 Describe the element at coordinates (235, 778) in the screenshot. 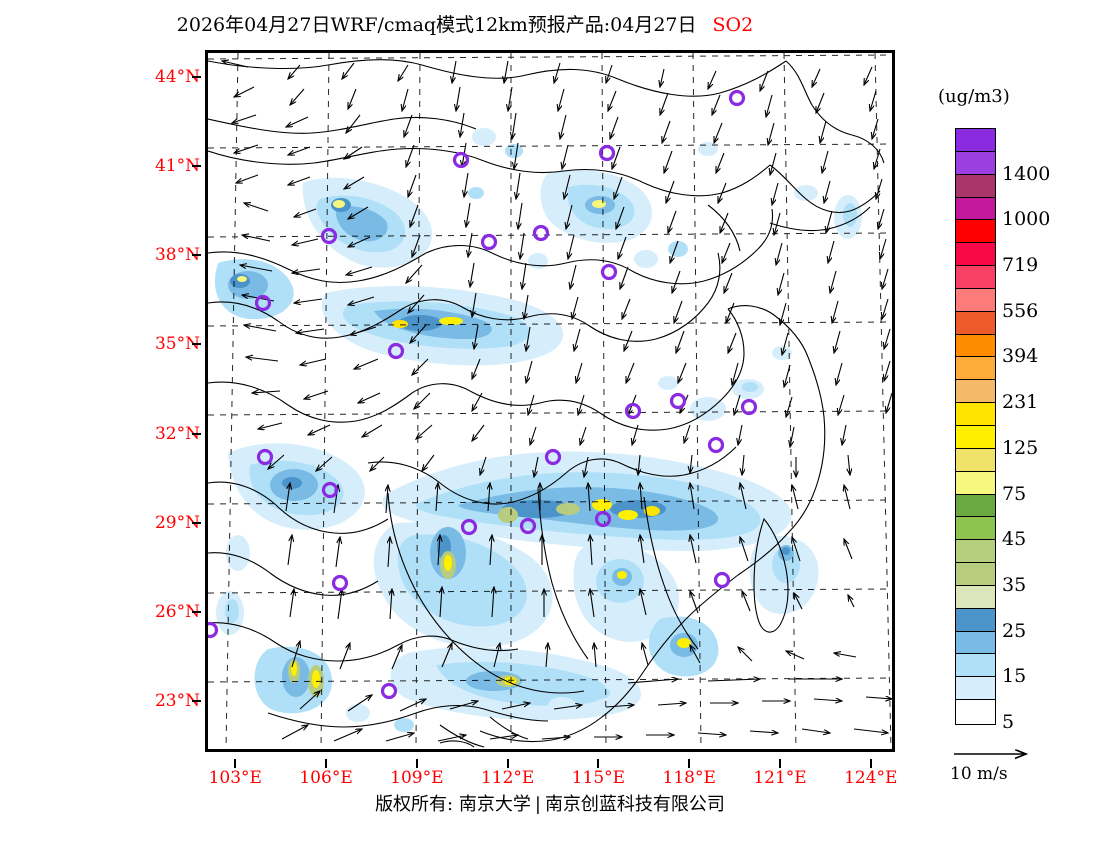

I see `x-axis-tick-103: 103°E` at that location.